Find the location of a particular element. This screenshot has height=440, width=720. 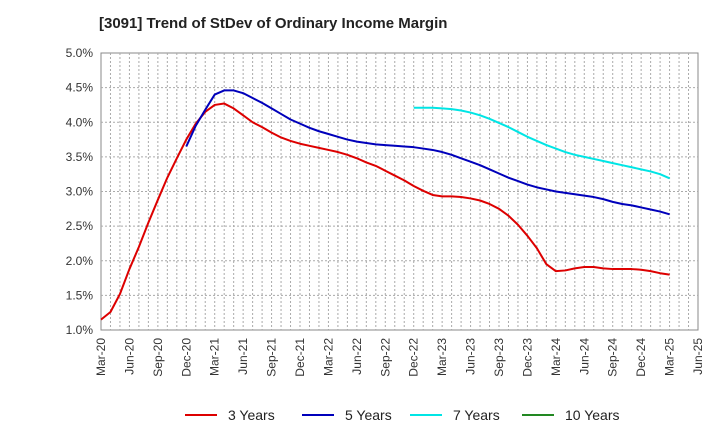

x-tick-label: Jun-21 is located at coordinates (243, 356).